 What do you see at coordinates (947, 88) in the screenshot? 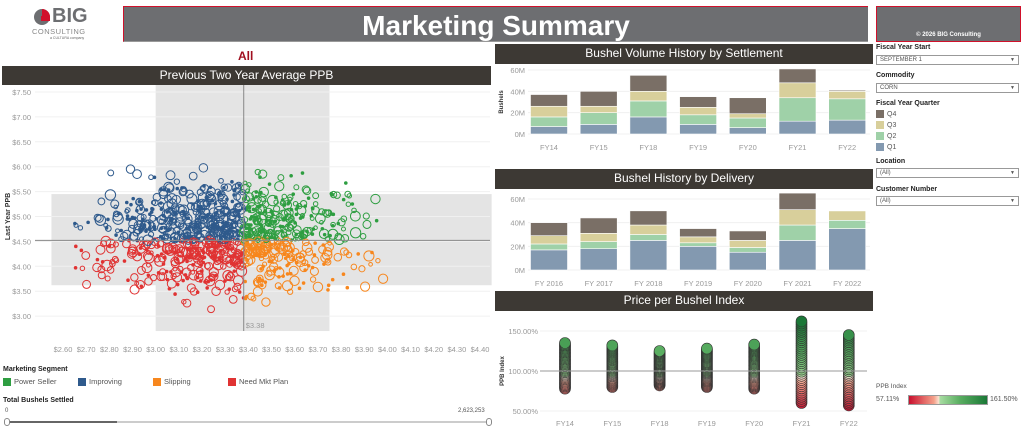
I see `commodity-select: CORN ▼` at bounding box center [947, 88].